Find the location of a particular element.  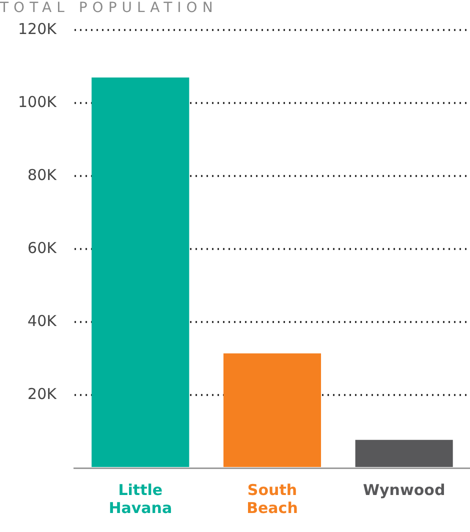

y-tick-label: 80K is located at coordinates (43, 175).